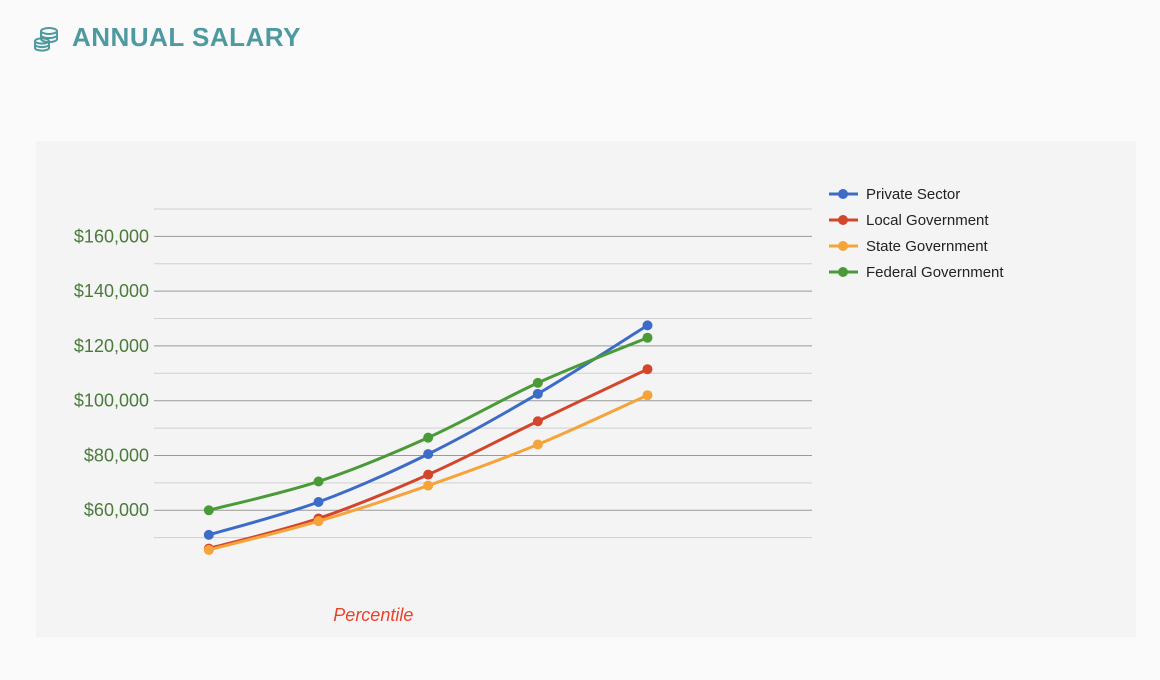  Describe the element at coordinates (111, 346) in the screenshot. I see `y-tick-label: $120,000` at that location.